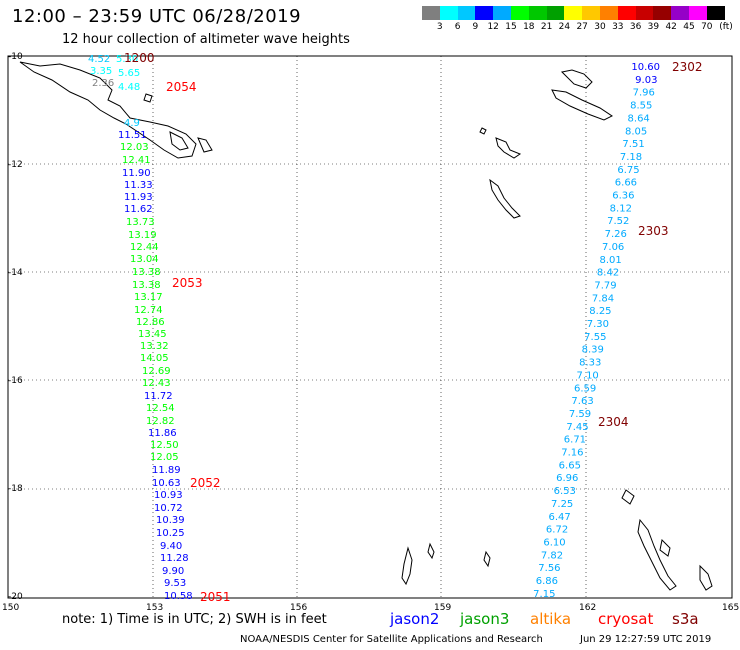  What do you see at coordinates (726, 27) in the screenshot?
I see `scale-unit: (ft)` at bounding box center [726, 27].